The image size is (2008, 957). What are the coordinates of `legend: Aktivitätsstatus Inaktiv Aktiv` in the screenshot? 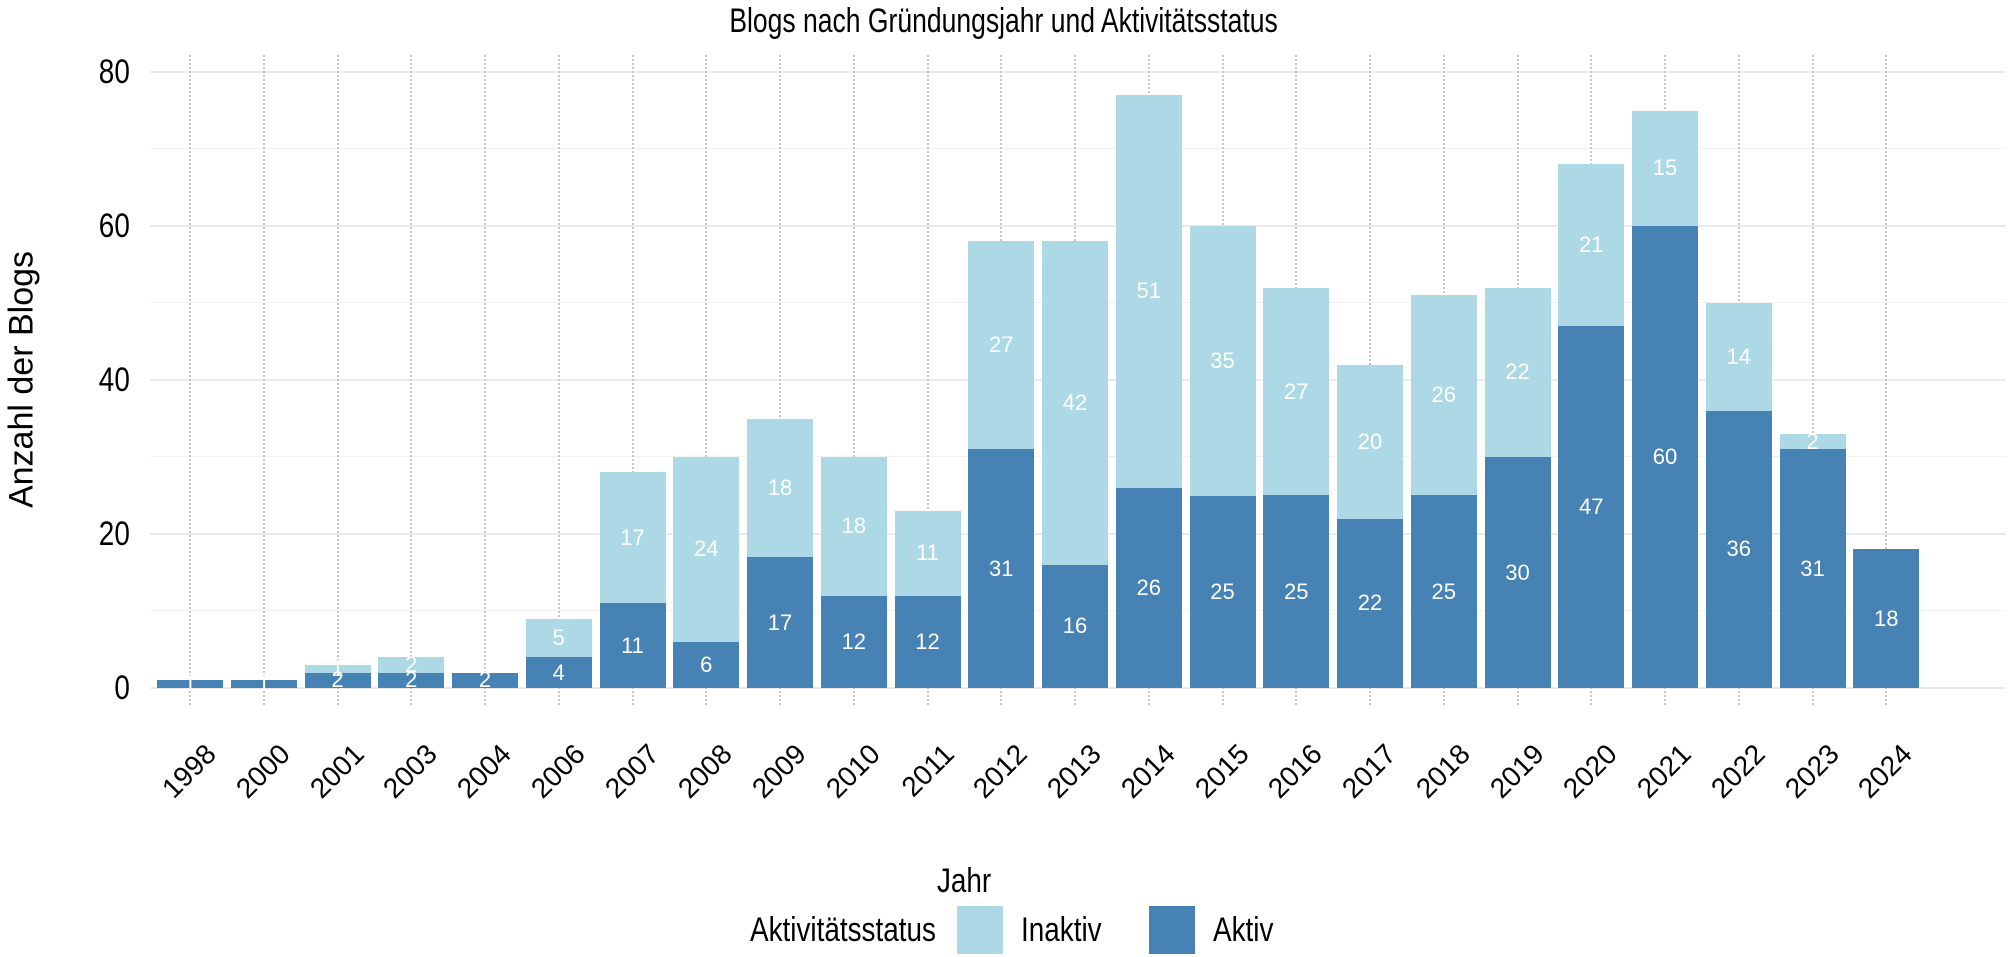 It's located at (1018, 930).